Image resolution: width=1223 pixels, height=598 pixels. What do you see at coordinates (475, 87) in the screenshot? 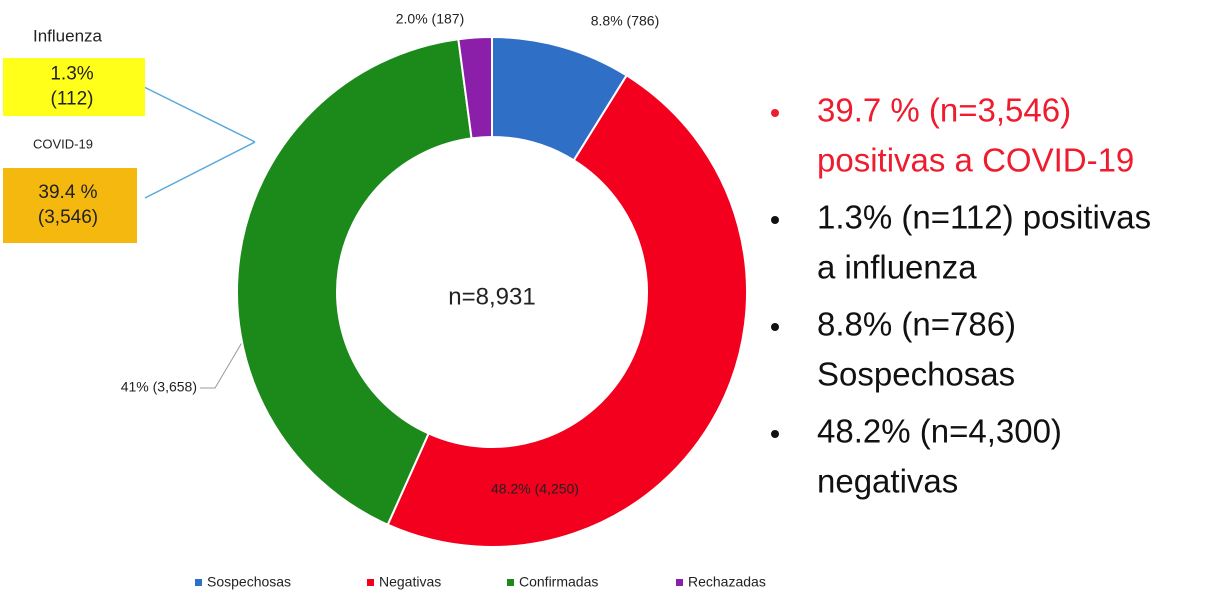
I see `slice` at bounding box center [475, 87].